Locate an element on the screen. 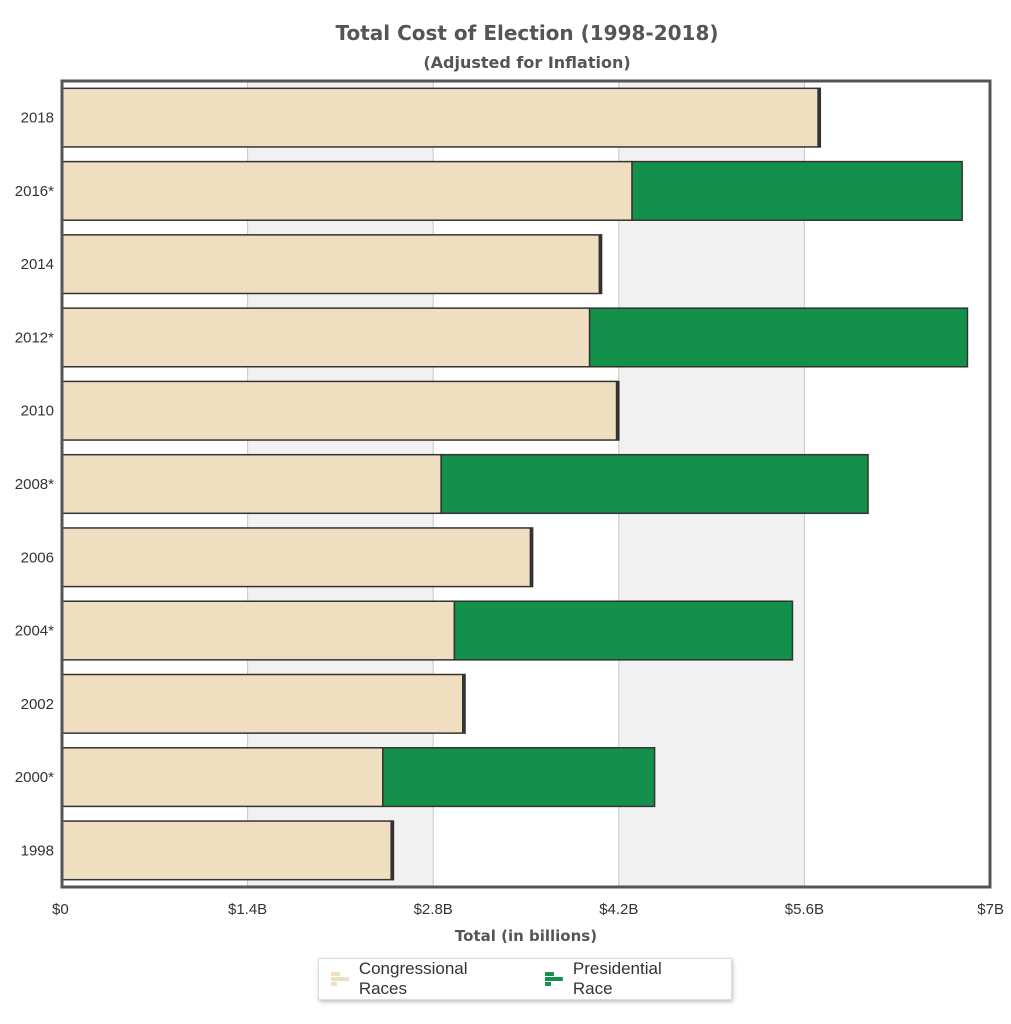  y-tick-label: 2002 is located at coordinates (37, 704).